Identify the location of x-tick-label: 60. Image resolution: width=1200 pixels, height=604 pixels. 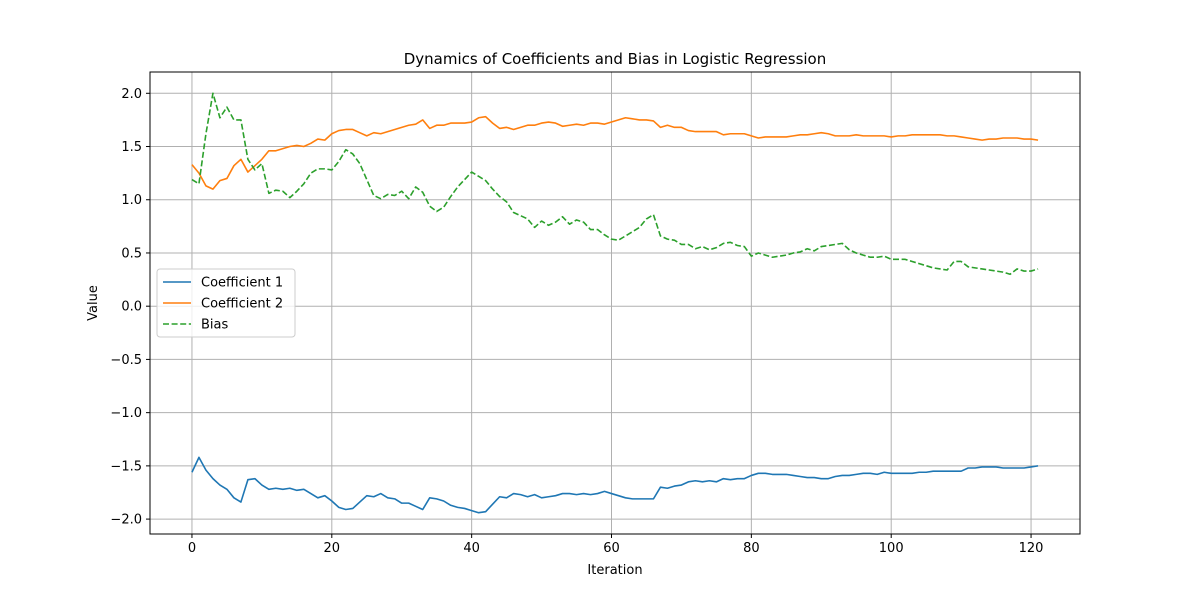
(611, 548).